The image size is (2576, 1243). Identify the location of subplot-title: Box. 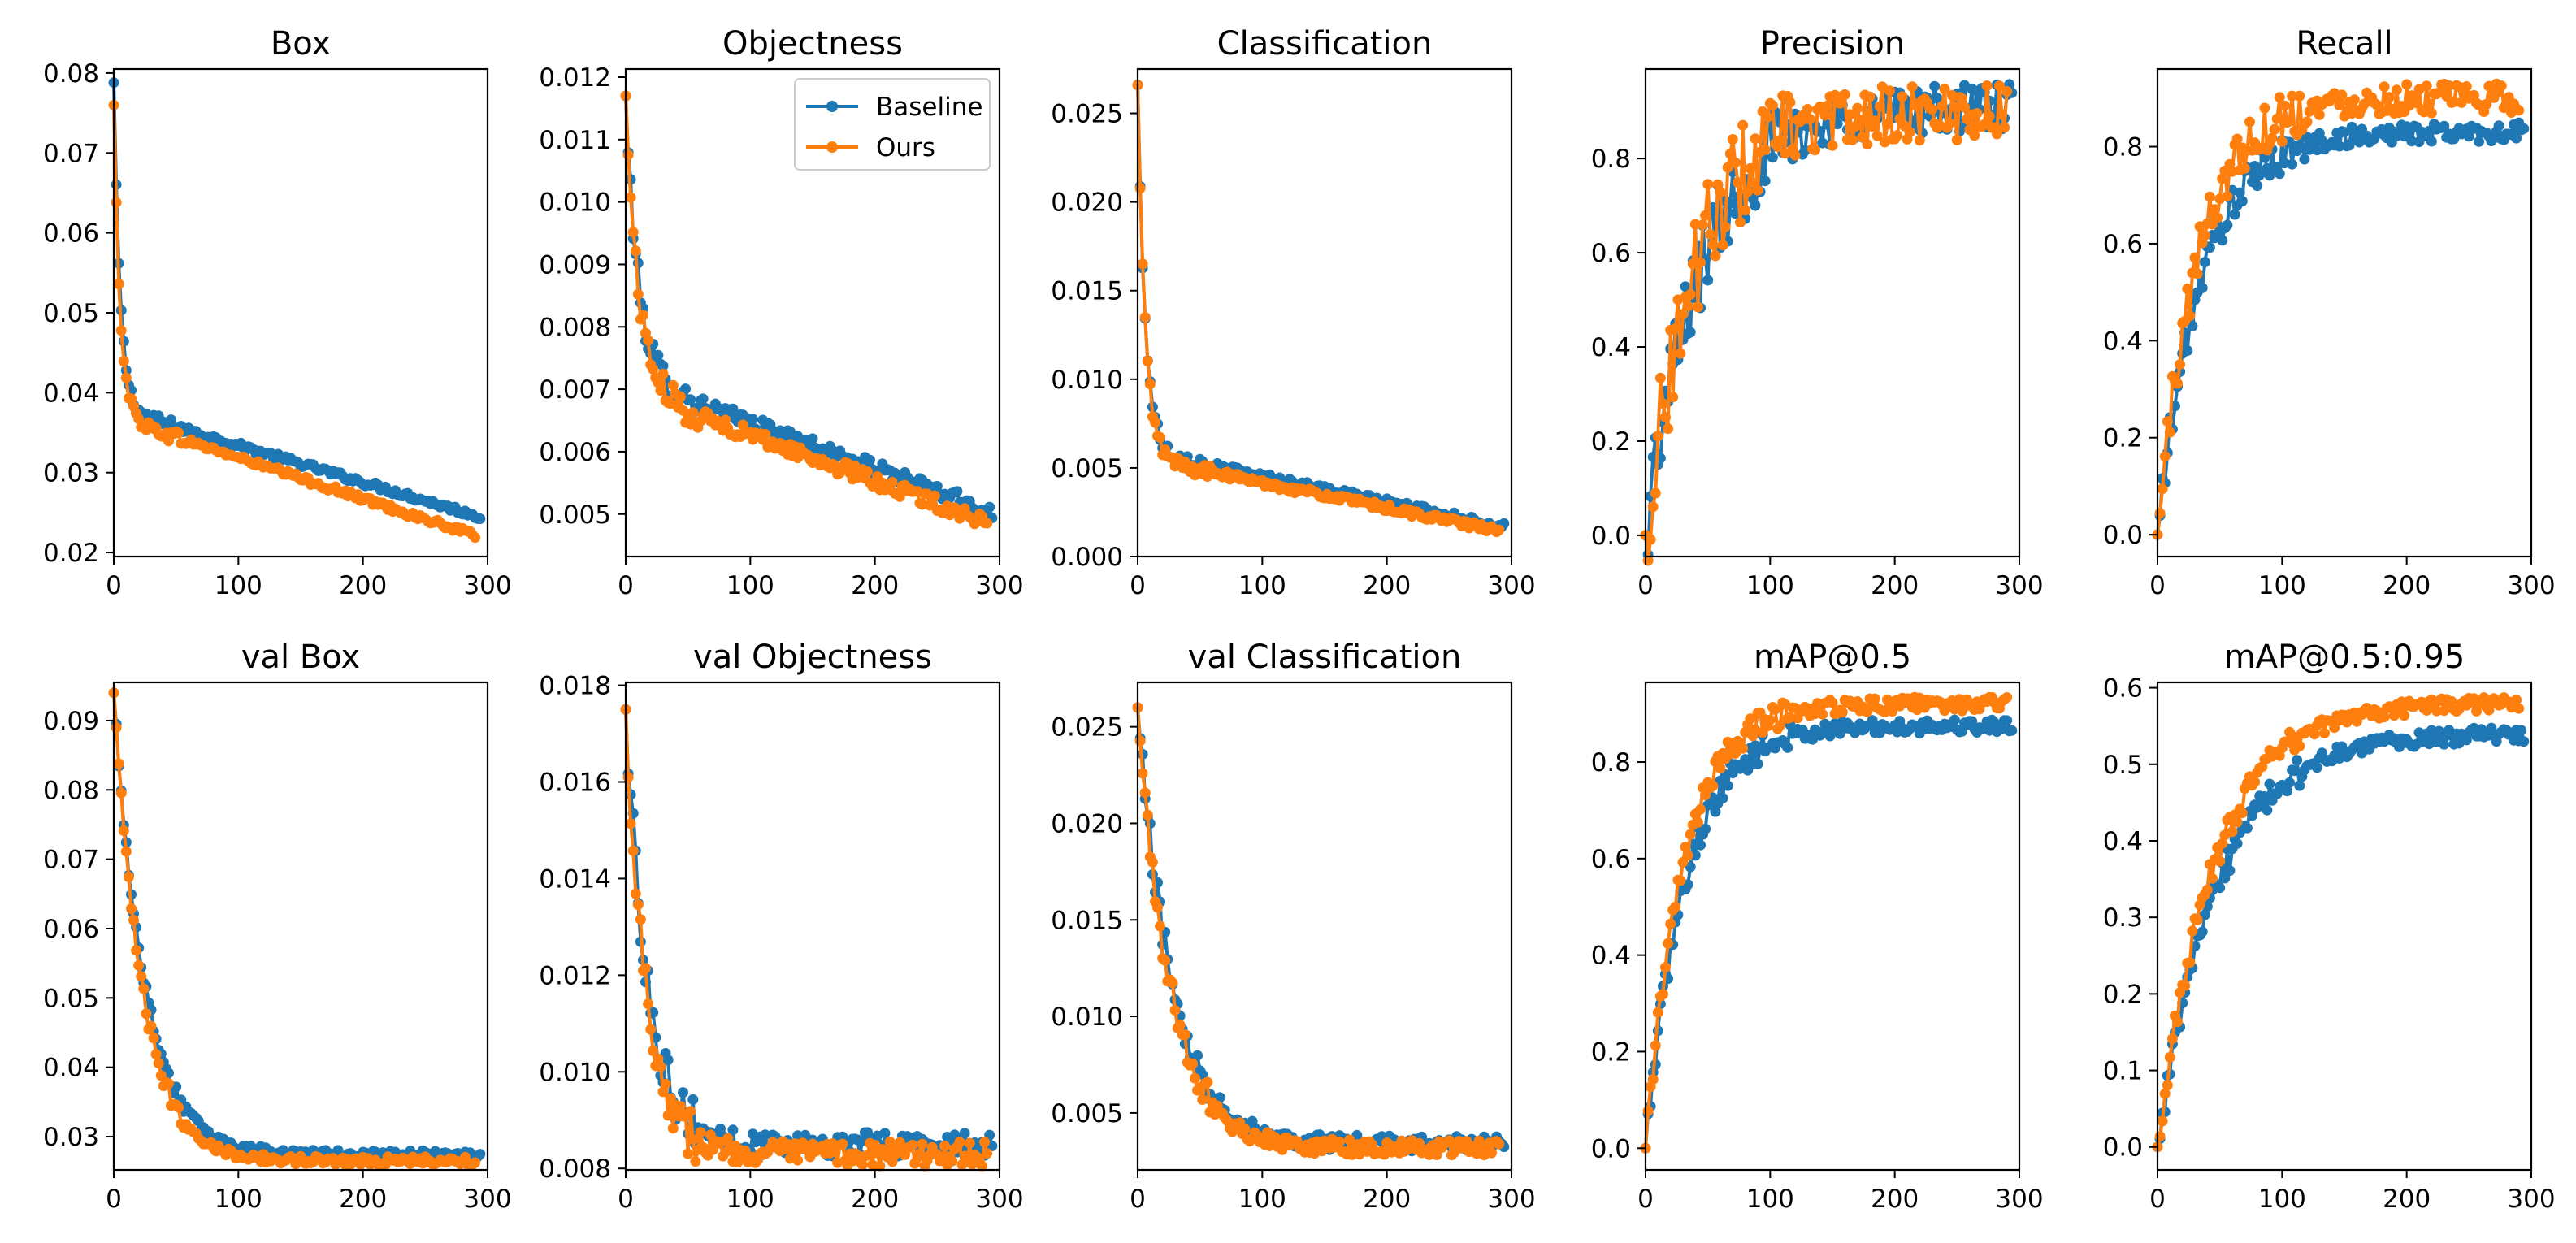
(301, 44).